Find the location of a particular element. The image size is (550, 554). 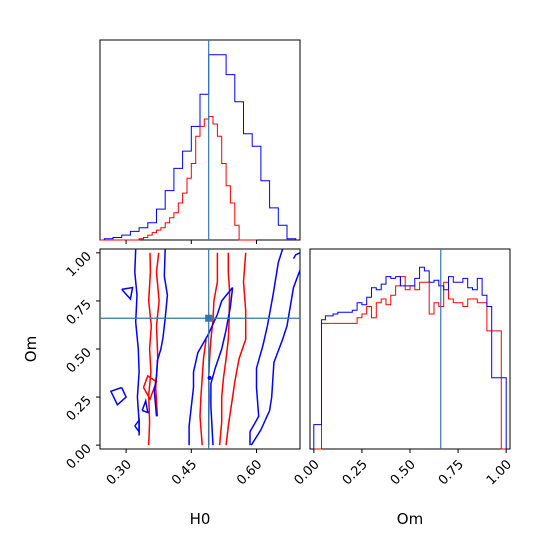

om-x-axis-label: Om is located at coordinates (410, 519).